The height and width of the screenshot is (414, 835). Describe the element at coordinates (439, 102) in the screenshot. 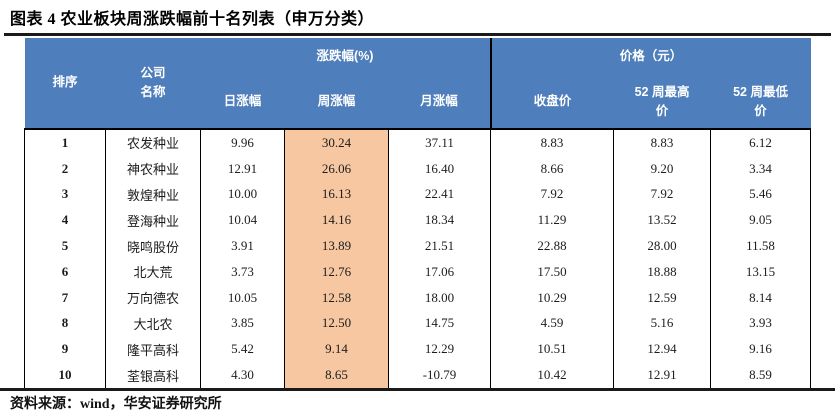

I see `col-header-monthly: 月涨幅` at that location.